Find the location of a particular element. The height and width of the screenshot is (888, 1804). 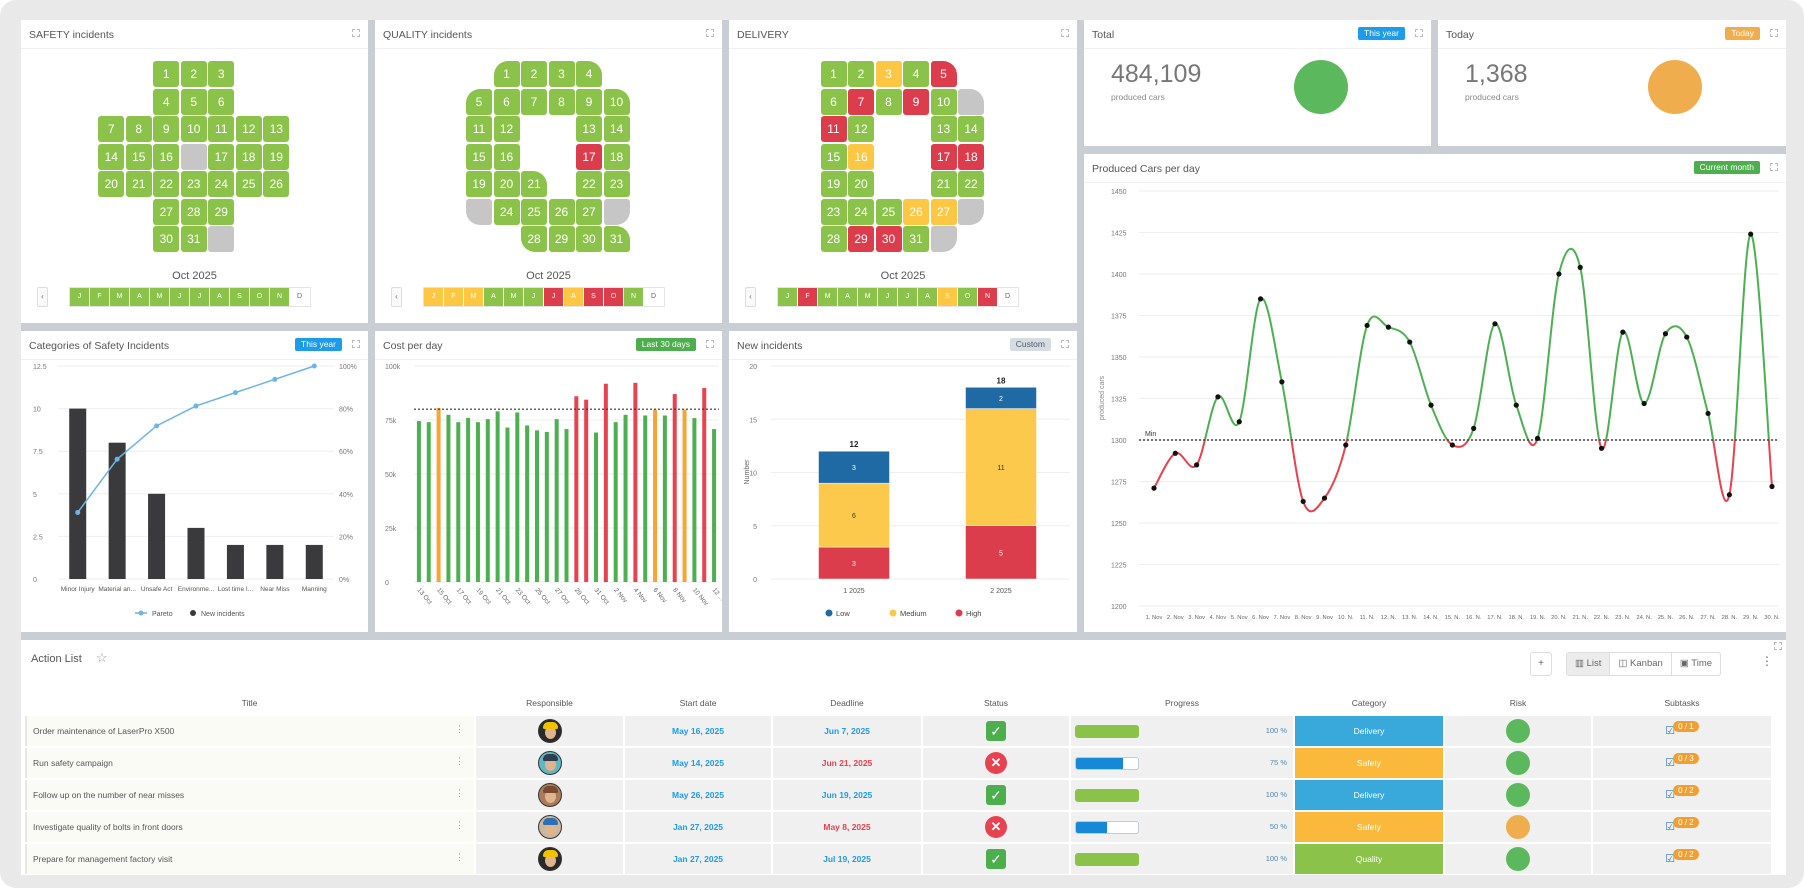

subtasks: ☑ 0 / 2 is located at coordinates (1682, 856).